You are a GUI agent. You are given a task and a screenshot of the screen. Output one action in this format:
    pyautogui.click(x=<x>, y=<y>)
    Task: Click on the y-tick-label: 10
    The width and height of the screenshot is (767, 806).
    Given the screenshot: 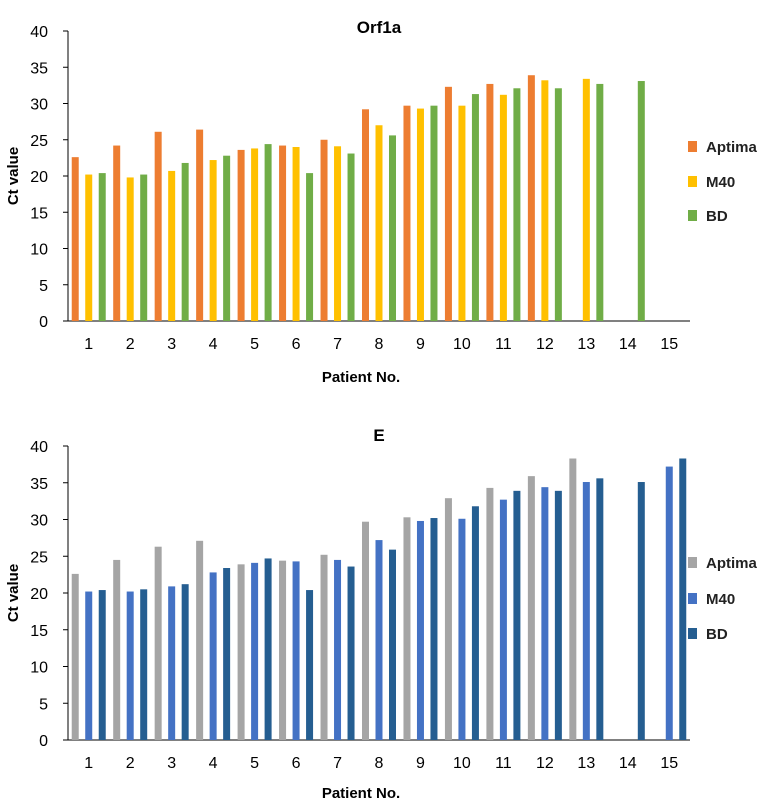 What is the action you would take?
    pyautogui.click(x=39, y=250)
    